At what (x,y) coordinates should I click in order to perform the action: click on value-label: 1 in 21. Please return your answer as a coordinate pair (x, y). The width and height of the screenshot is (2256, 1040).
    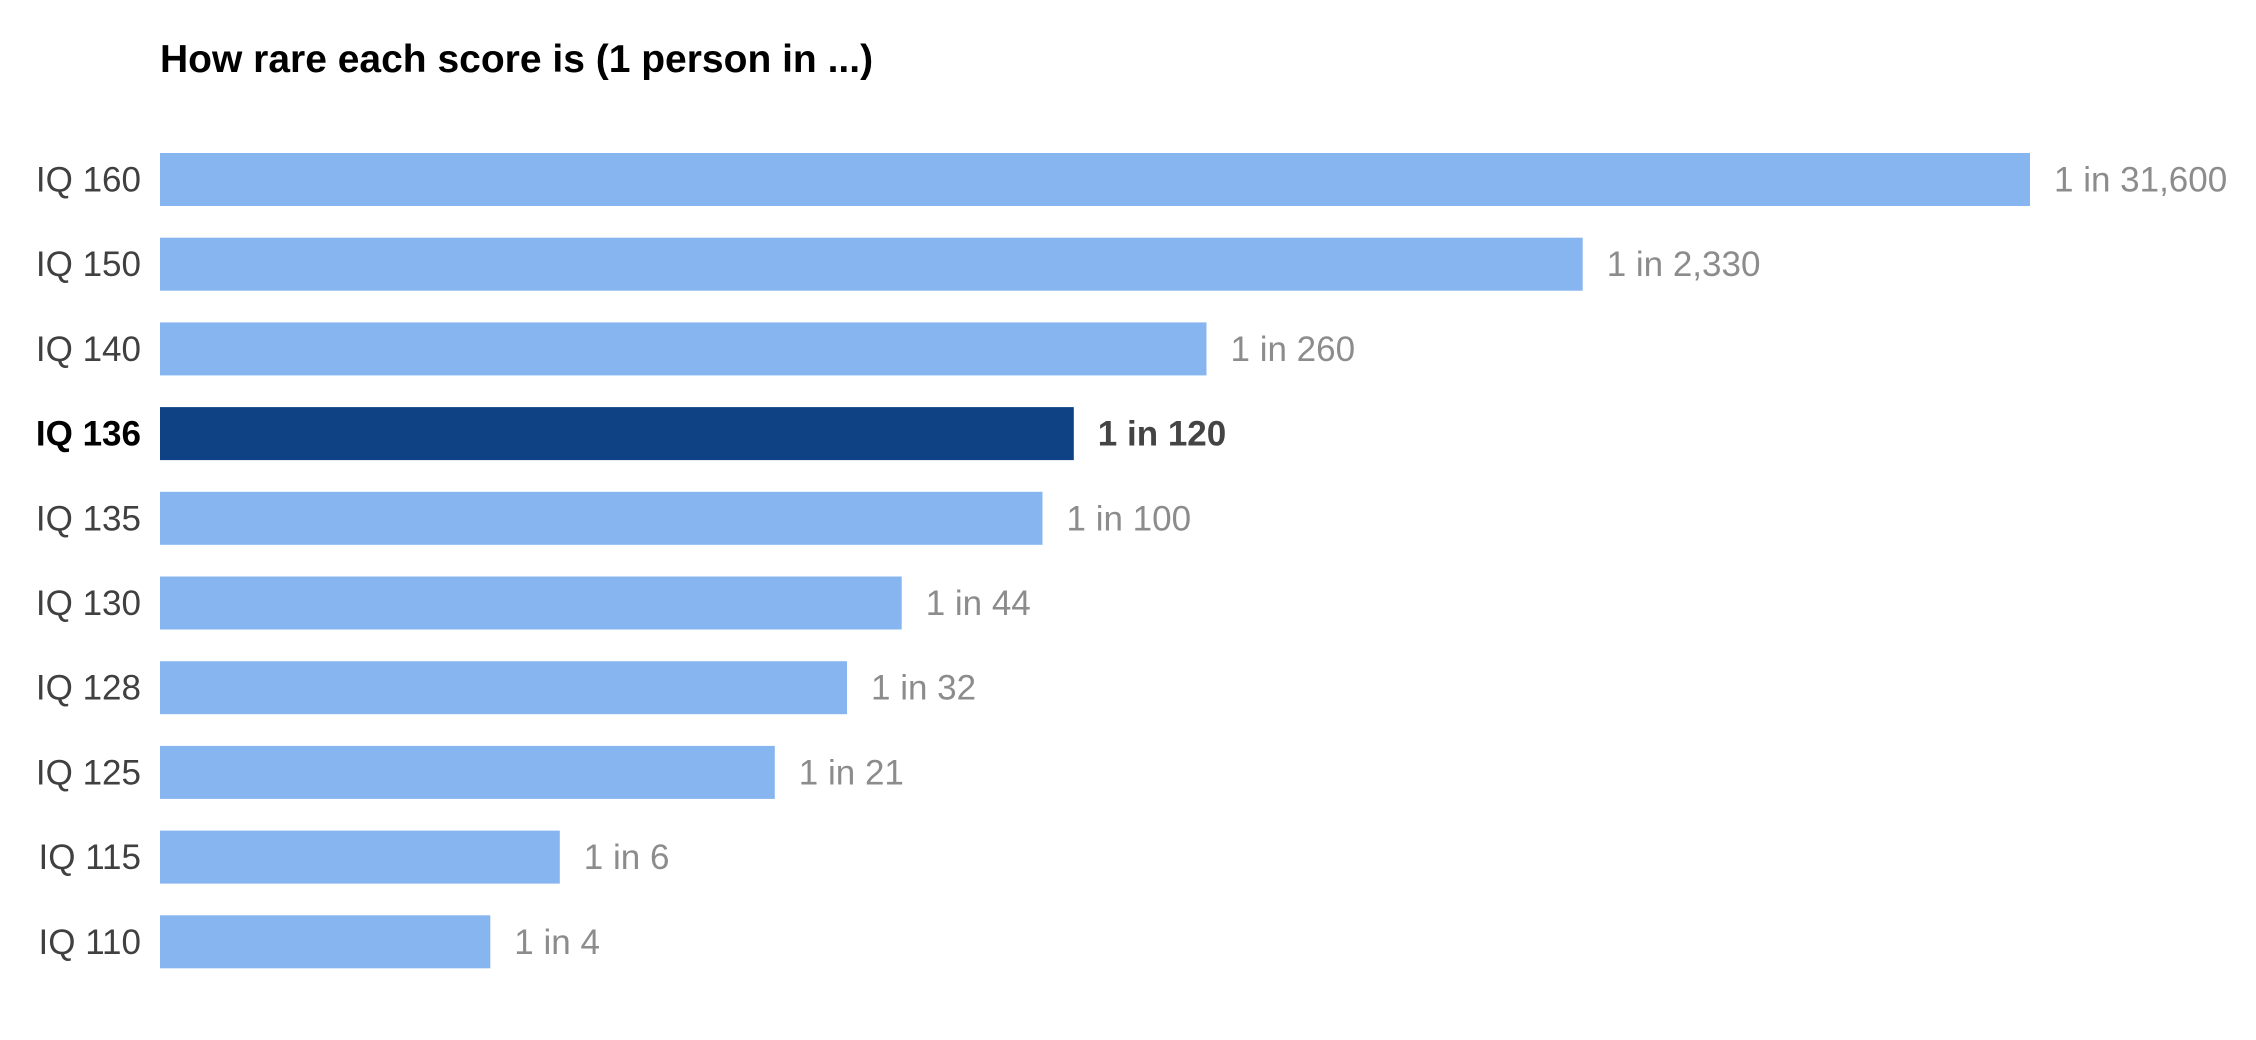
    Looking at the image, I should click on (851, 772).